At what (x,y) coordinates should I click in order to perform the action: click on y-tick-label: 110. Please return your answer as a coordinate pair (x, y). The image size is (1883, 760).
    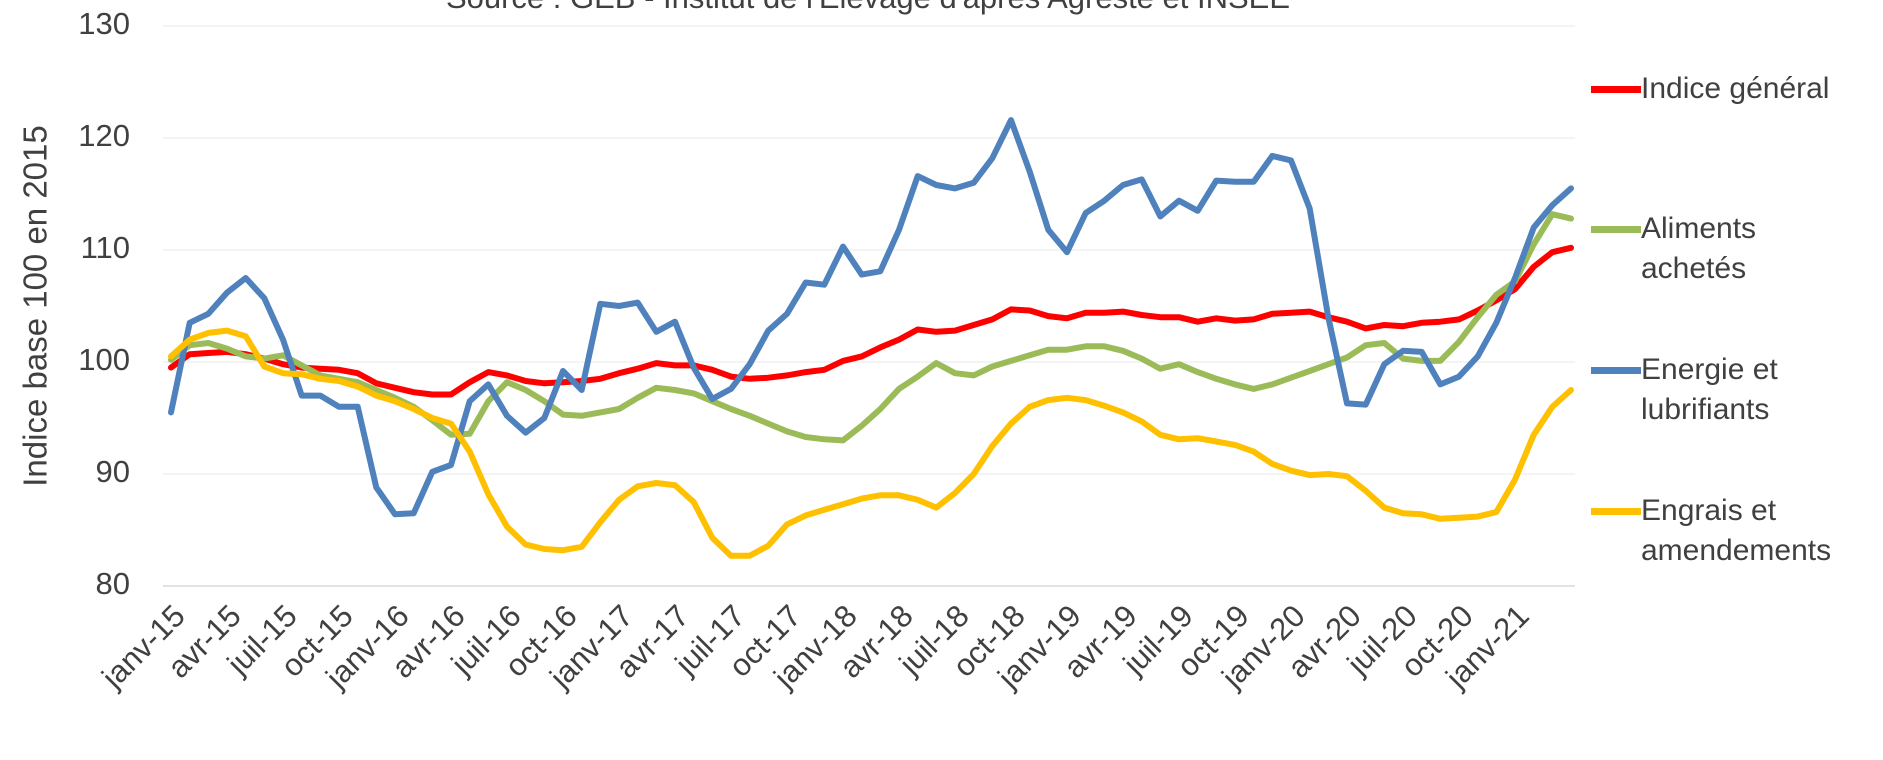
    Looking at the image, I should click on (105, 247).